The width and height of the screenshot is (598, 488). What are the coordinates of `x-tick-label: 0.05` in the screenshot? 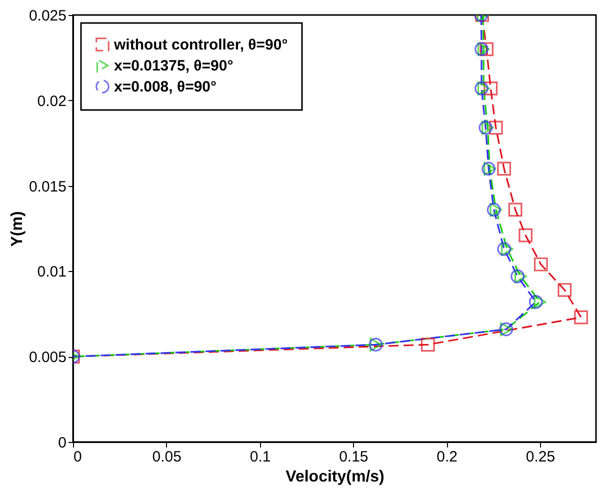 It's located at (167, 457).